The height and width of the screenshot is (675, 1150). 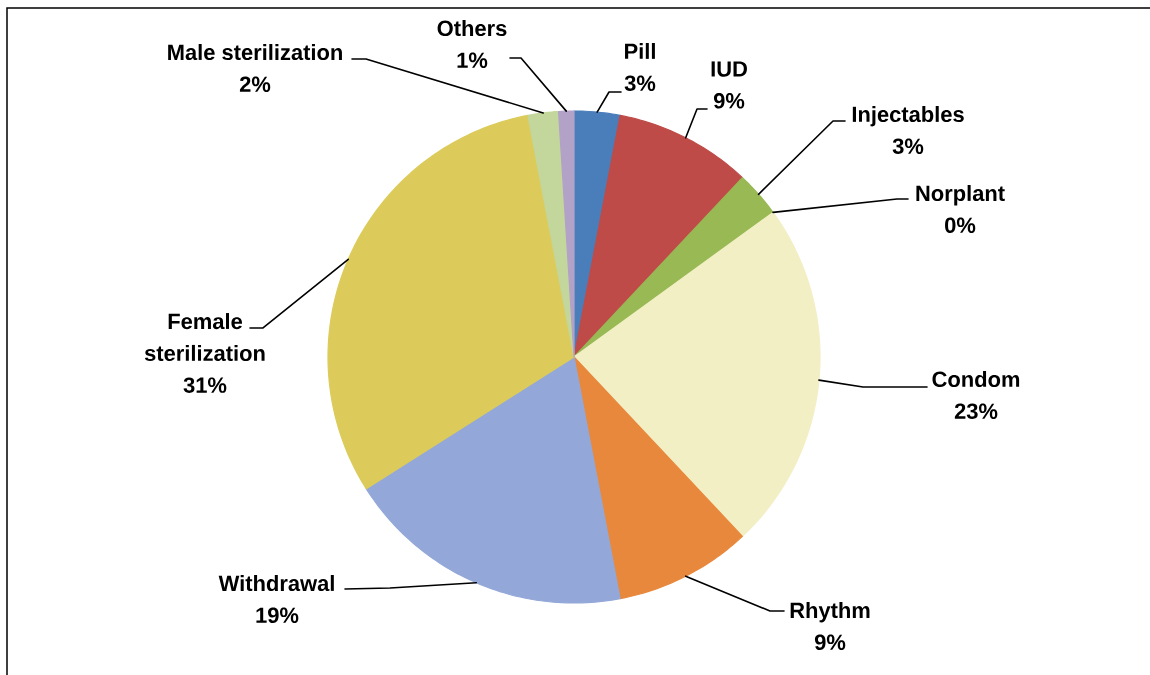 I want to click on slice-label: Others, so click(x=472, y=28).